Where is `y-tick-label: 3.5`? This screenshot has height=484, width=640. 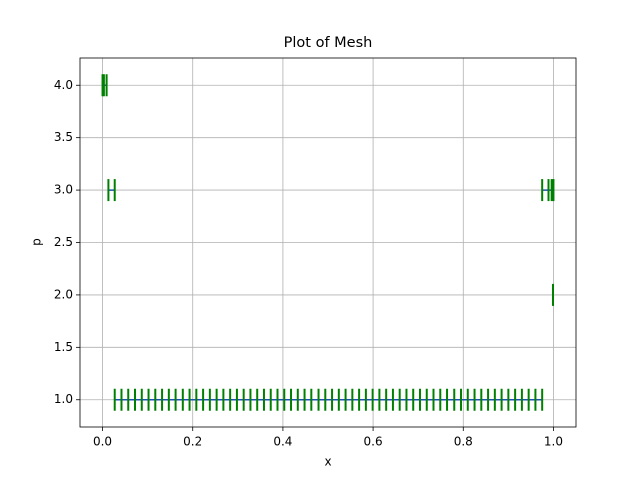 y-tick-label: 3.5 is located at coordinates (63, 137).